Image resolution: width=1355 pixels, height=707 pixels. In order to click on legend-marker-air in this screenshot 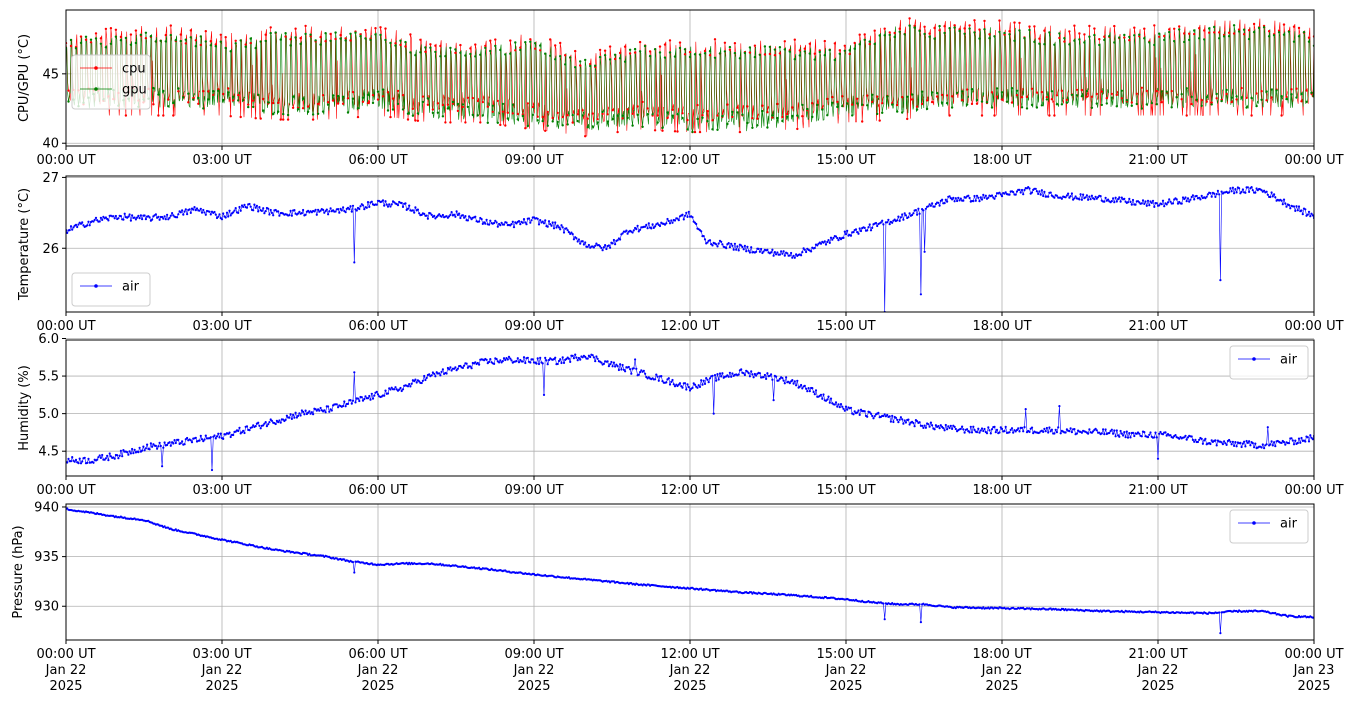, I will do `click(1254, 523)`.